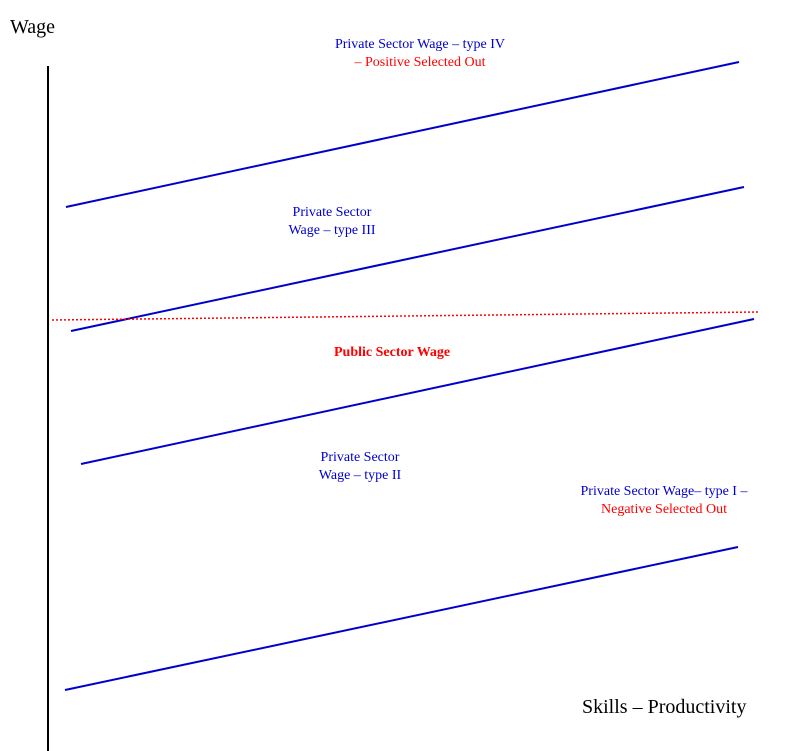 The height and width of the screenshot is (751, 801). What do you see at coordinates (33, 27) in the screenshot?
I see `y-axis-label: Wage` at bounding box center [33, 27].